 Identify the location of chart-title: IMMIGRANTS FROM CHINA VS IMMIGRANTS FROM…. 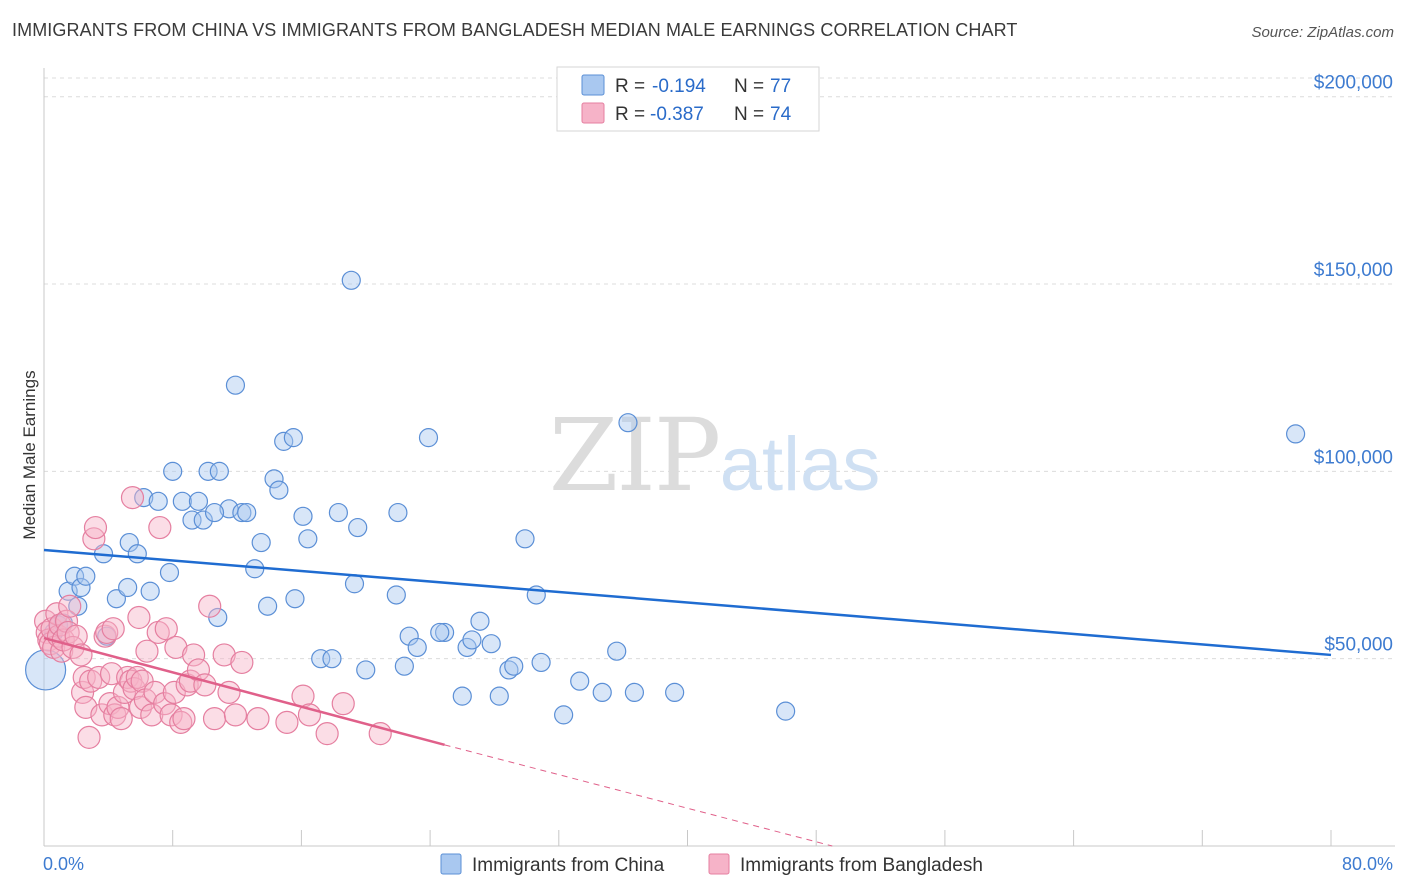
(515, 30).